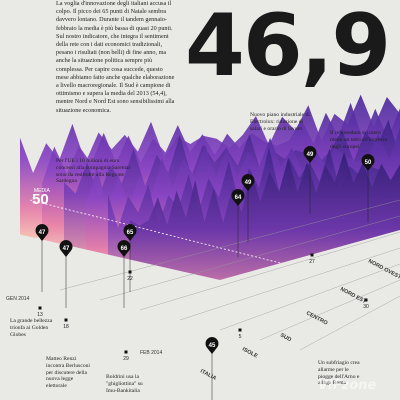  I want to click on tick-value: 27, so click(312, 262).